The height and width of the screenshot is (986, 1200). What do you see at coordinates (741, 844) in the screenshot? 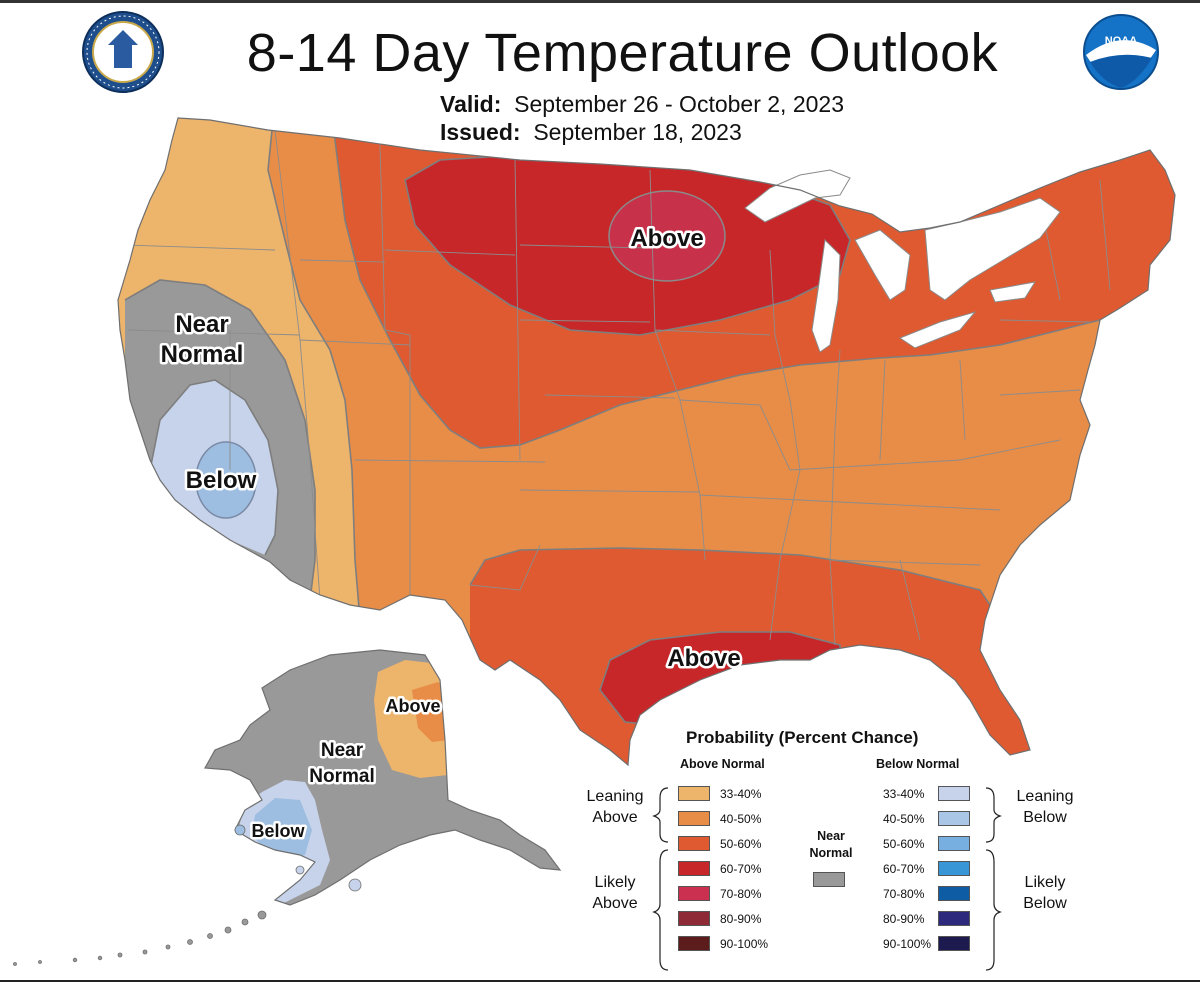
I see `above-range-label-3: 50-60%` at bounding box center [741, 844].